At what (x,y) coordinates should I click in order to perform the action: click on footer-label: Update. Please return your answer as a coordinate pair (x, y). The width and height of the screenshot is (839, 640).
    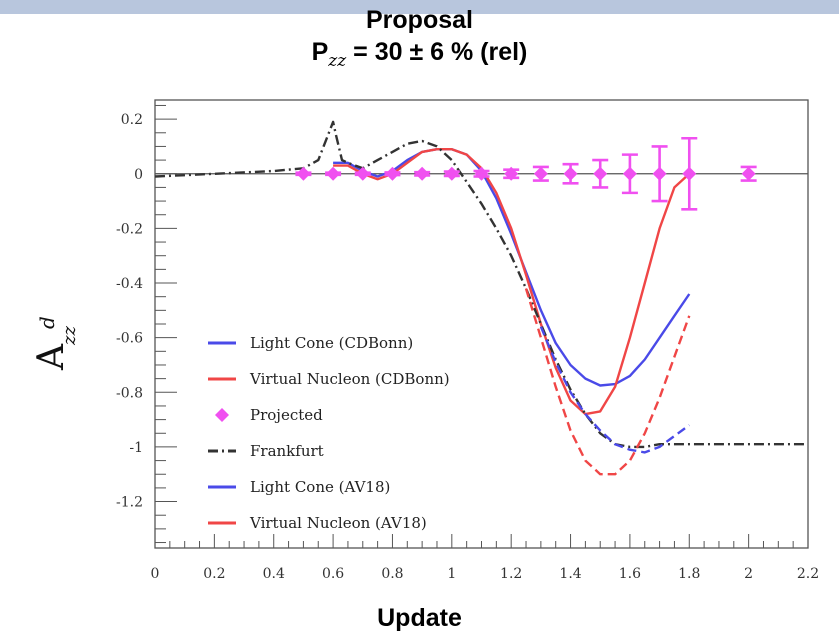
    Looking at the image, I should click on (419, 618).